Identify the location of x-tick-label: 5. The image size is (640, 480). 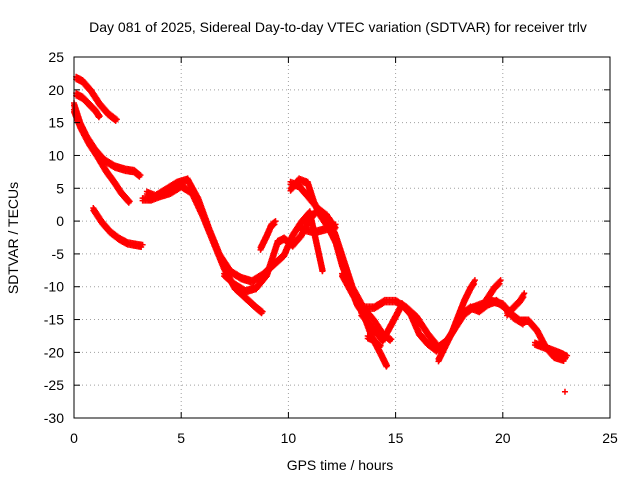
(181, 438).